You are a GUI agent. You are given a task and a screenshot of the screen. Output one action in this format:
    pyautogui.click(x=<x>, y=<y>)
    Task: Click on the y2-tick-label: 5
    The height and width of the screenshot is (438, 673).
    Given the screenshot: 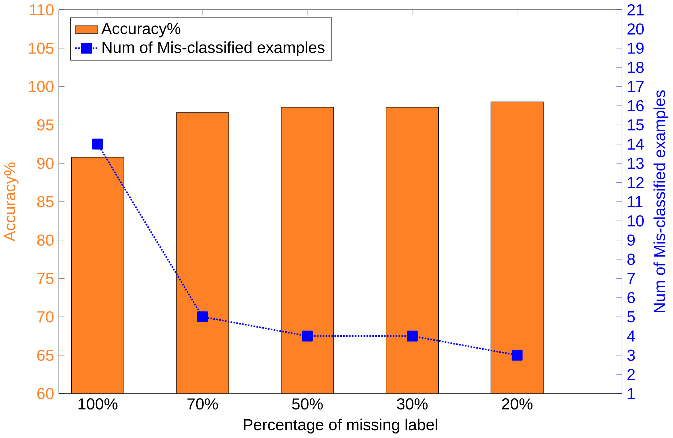 What is the action you would take?
    pyautogui.click(x=632, y=317)
    